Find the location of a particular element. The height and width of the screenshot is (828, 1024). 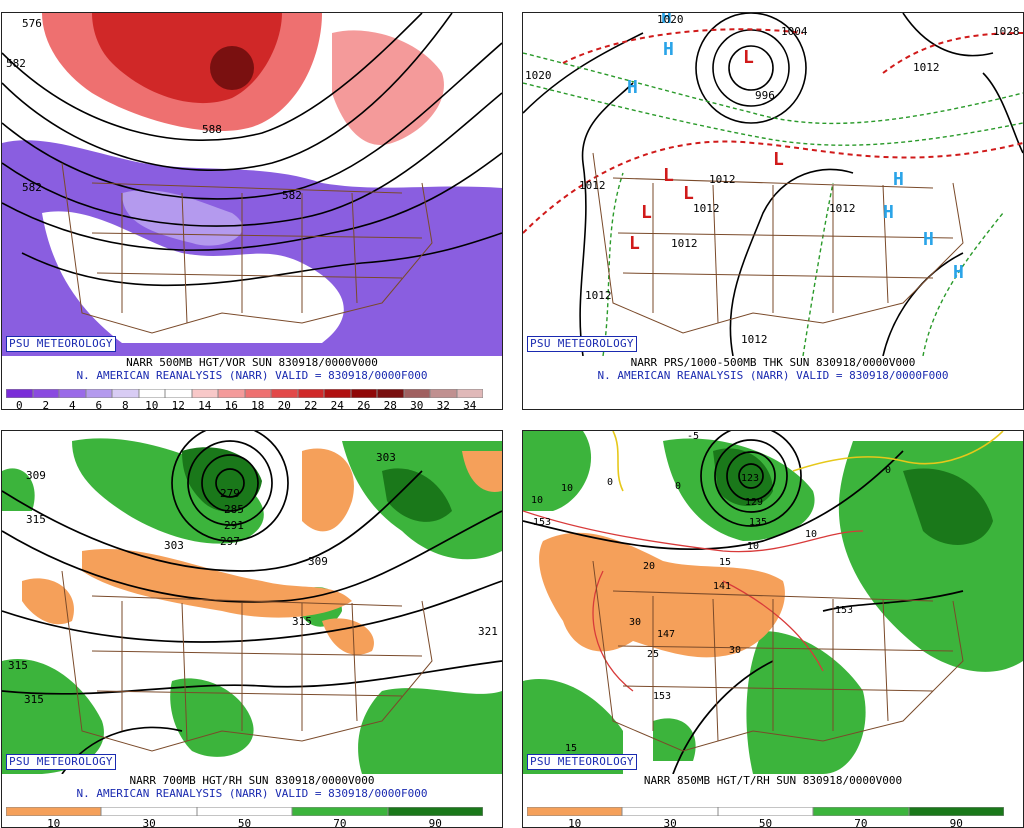

map-label: 135 is located at coordinates (758, 522).